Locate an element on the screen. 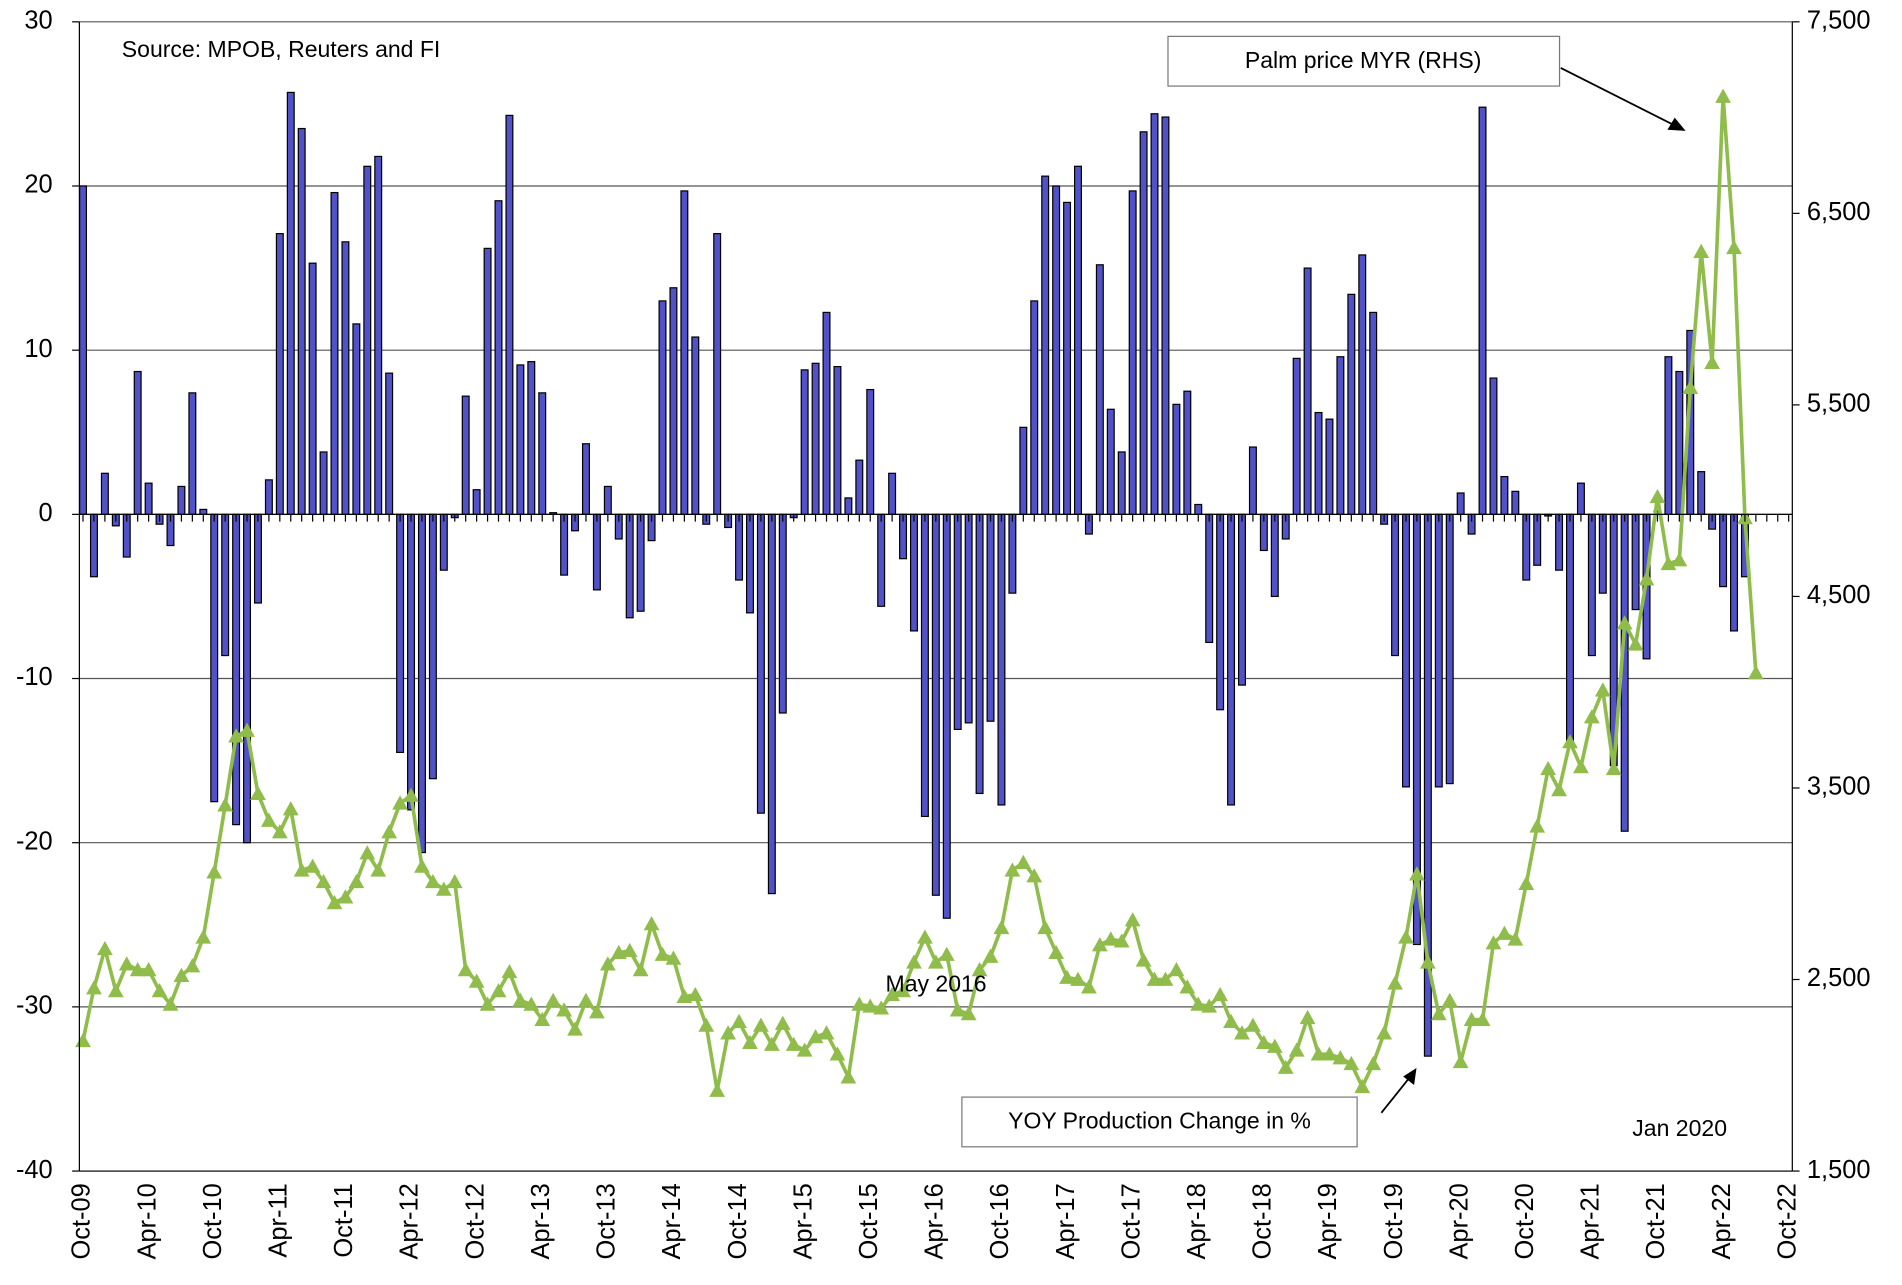 Image resolution: width=1902 pixels, height=1285 pixels. x-tick-label: Oct-16 is located at coordinates (1000, 1221).